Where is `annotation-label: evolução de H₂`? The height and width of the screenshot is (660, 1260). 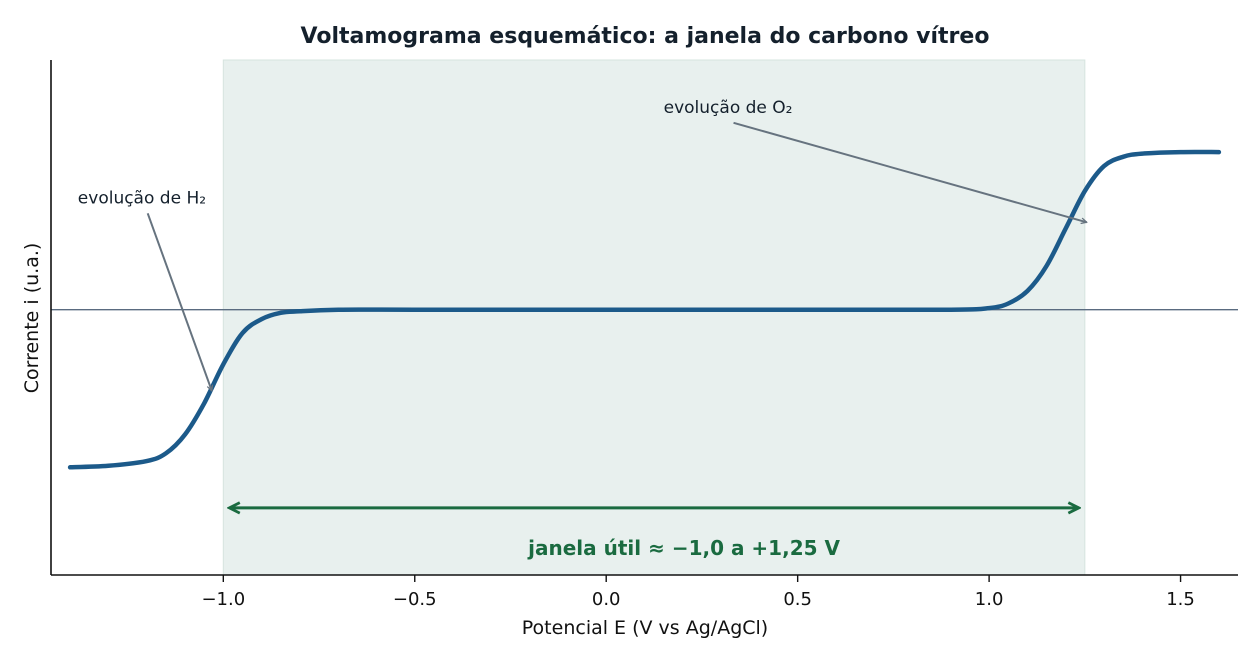
annotation-label: evolução de H₂ is located at coordinates (142, 198).